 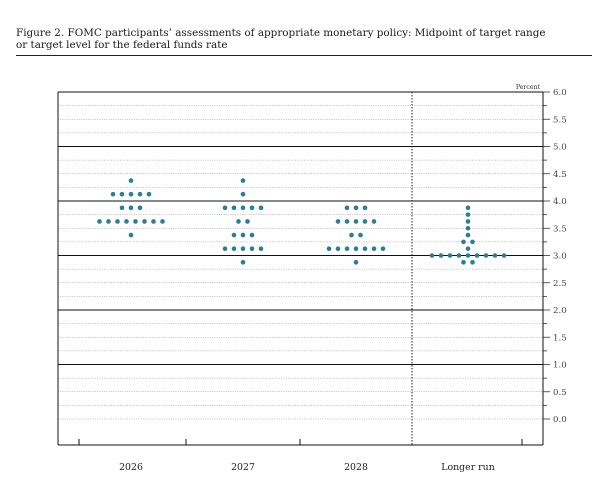 What do you see at coordinates (304, 55) in the screenshot?
I see `title-rule` at bounding box center [304, 55].